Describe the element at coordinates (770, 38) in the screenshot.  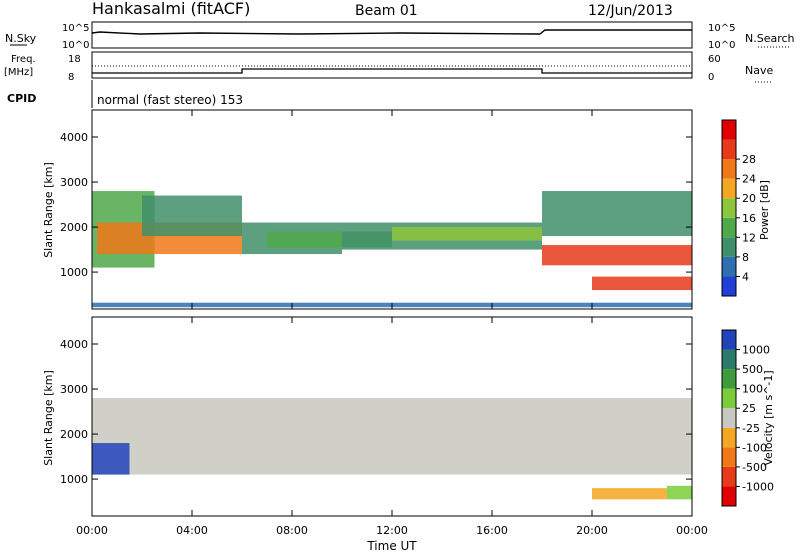
I see `nsearch-label: N.Search` at that location.